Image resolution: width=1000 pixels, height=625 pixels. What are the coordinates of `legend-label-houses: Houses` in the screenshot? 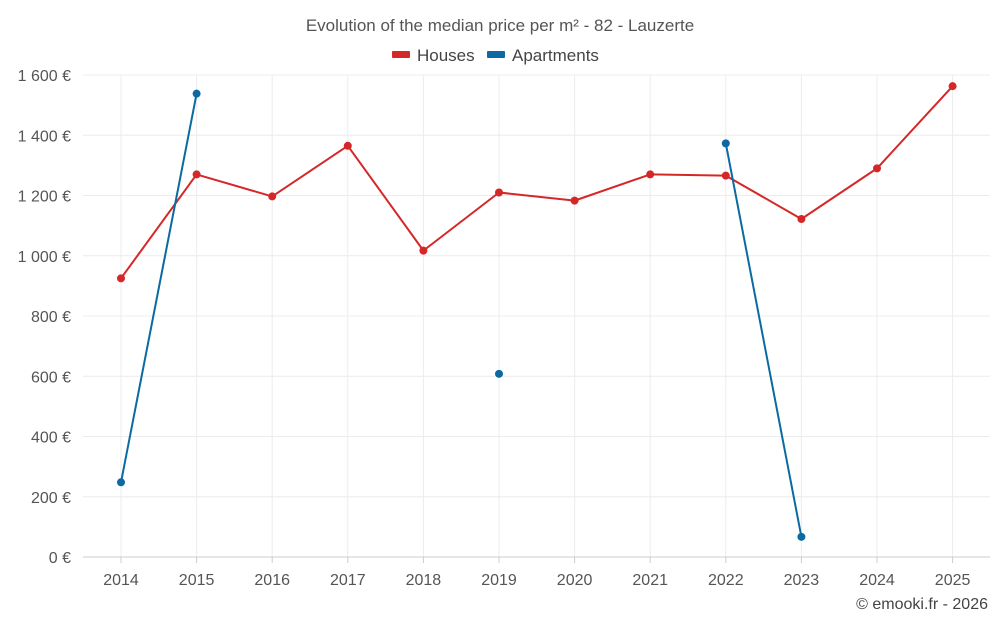 It's located at (446, 55).